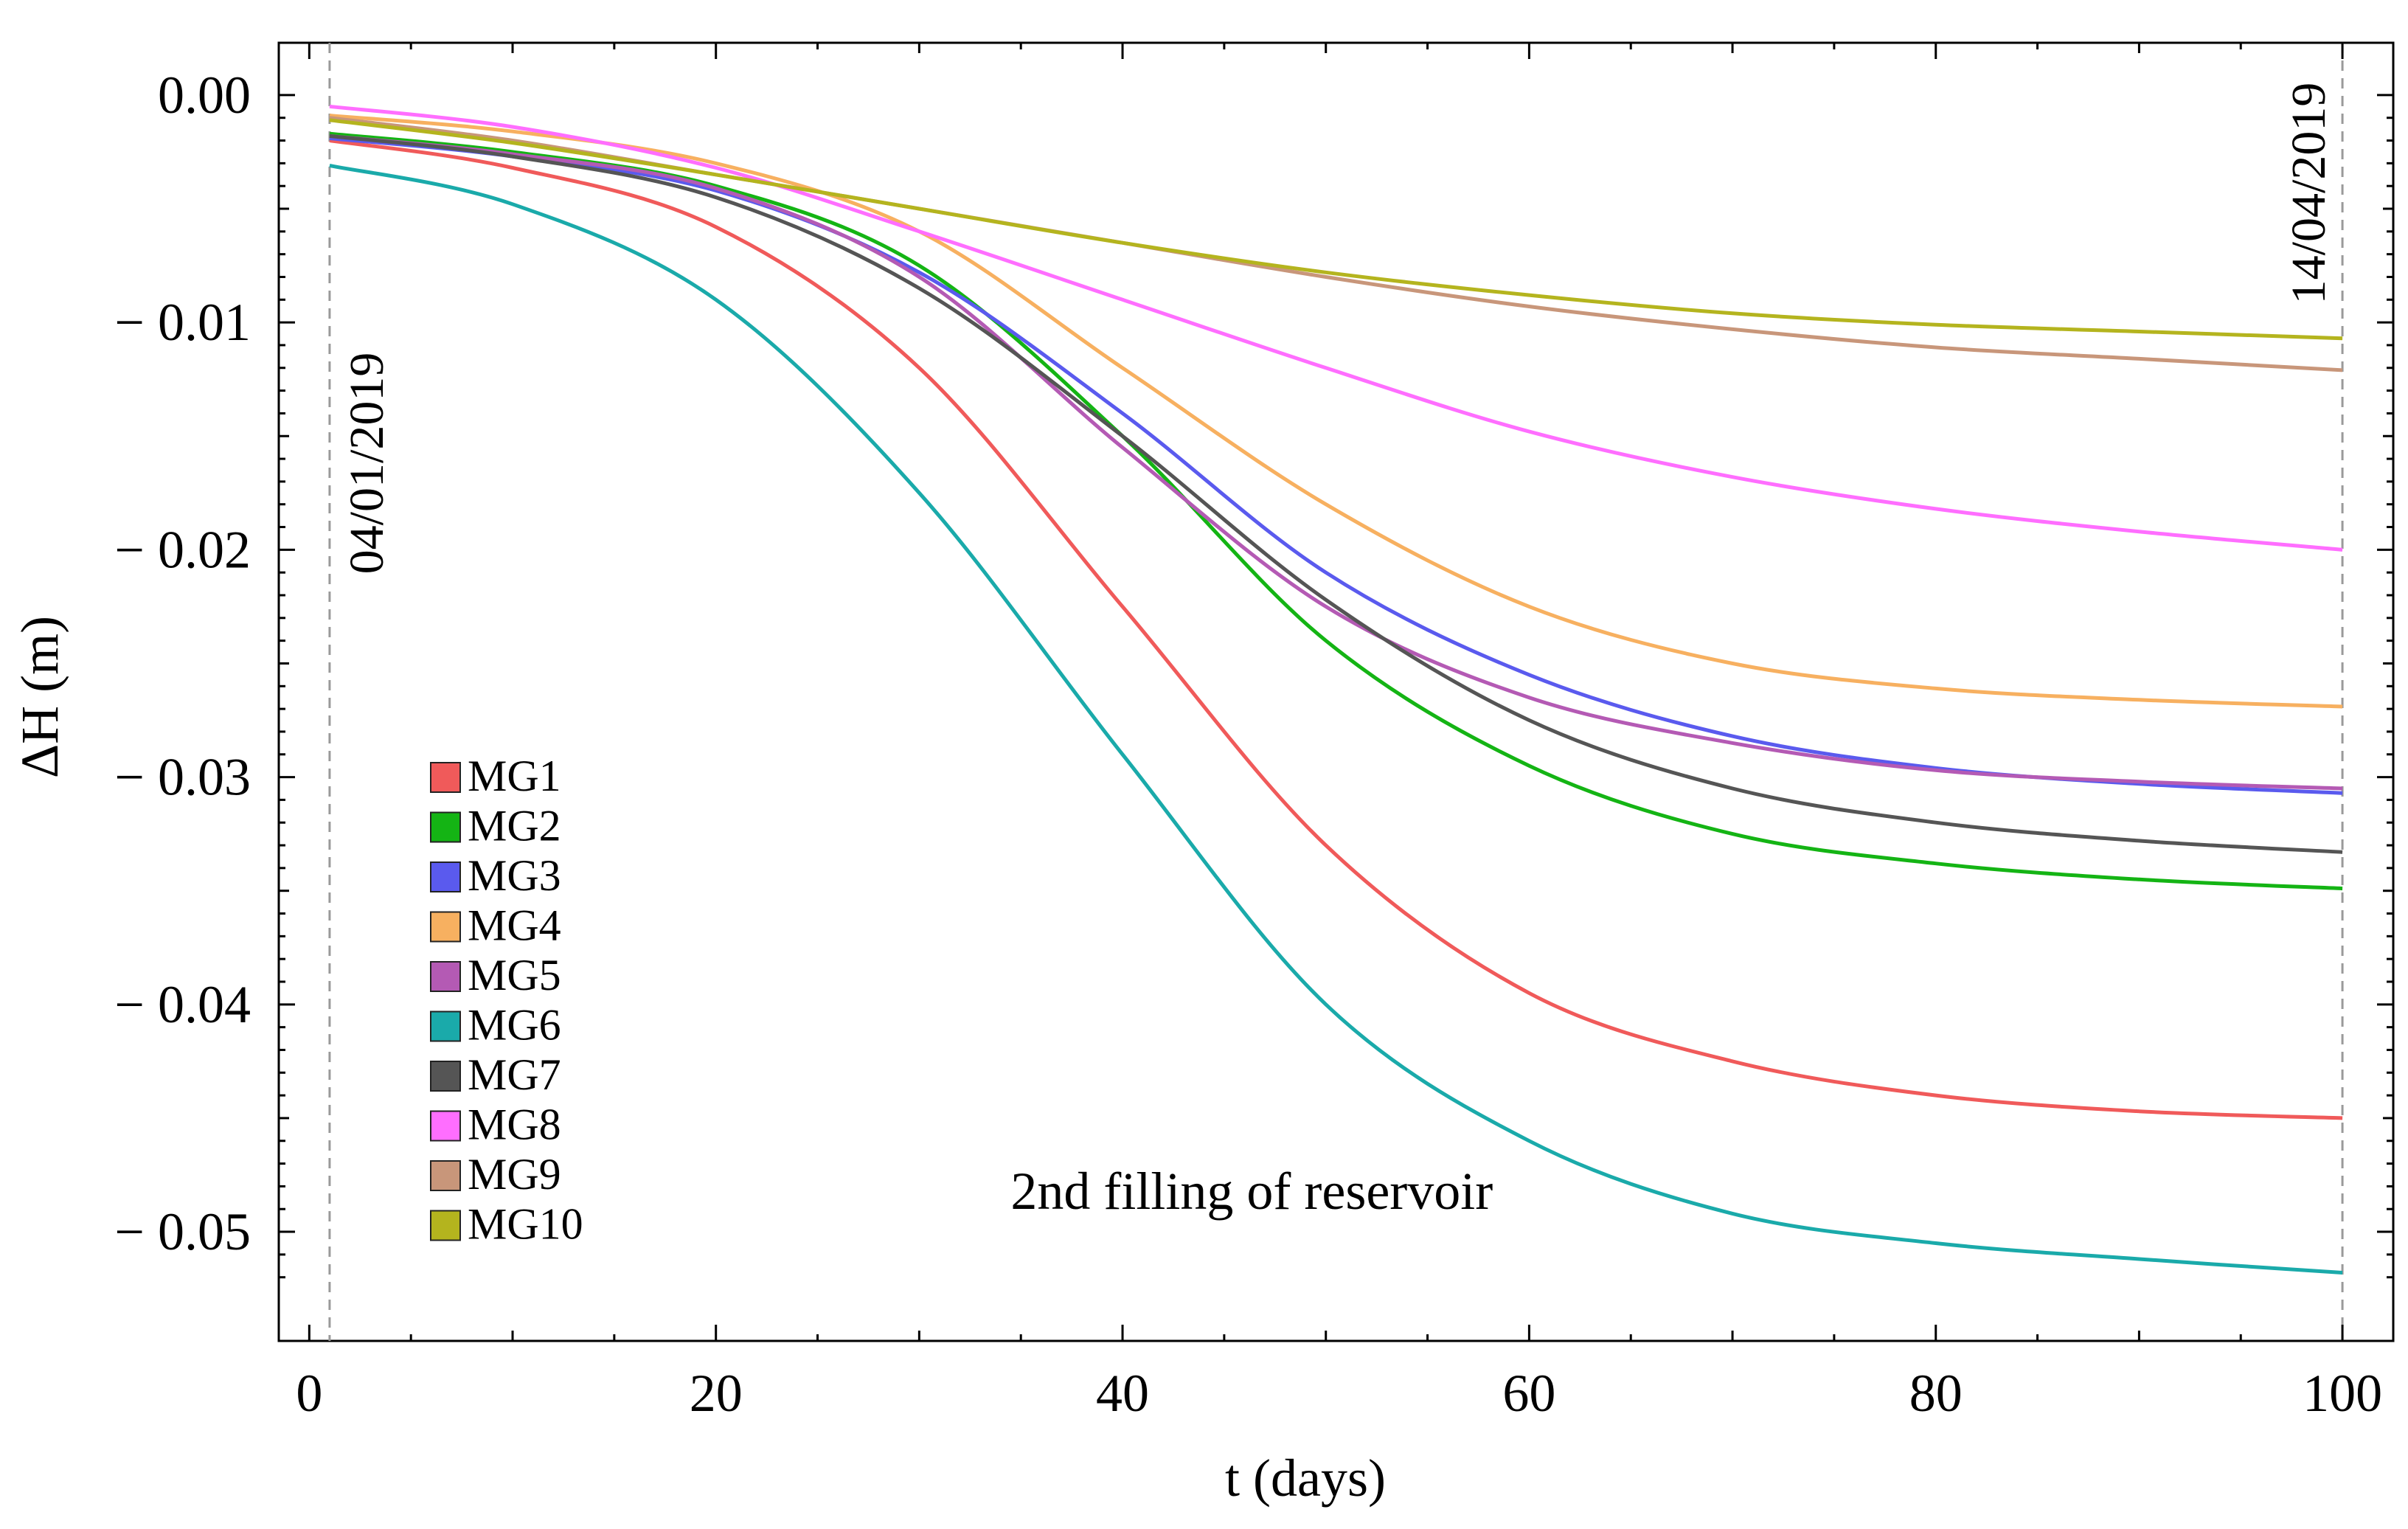 The image size is (2408, 1529). Describe the element at coordinates (514, 1025) in the screenshot. I see `legend-label-mg6: MG6` at that location.